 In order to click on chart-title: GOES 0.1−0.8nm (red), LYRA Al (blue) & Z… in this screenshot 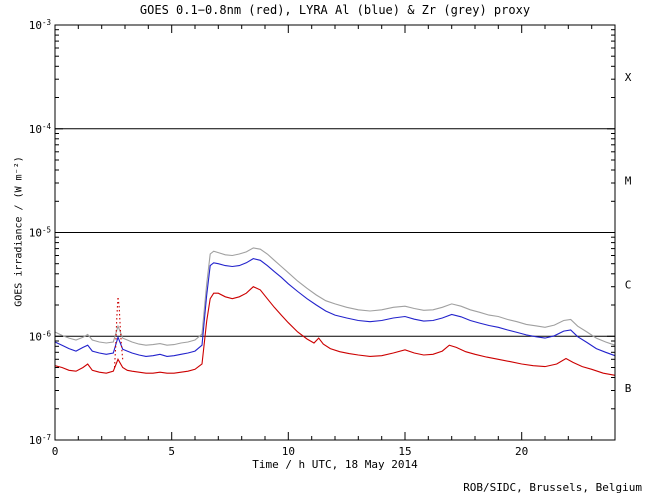, I will do `click(335, 10)`.